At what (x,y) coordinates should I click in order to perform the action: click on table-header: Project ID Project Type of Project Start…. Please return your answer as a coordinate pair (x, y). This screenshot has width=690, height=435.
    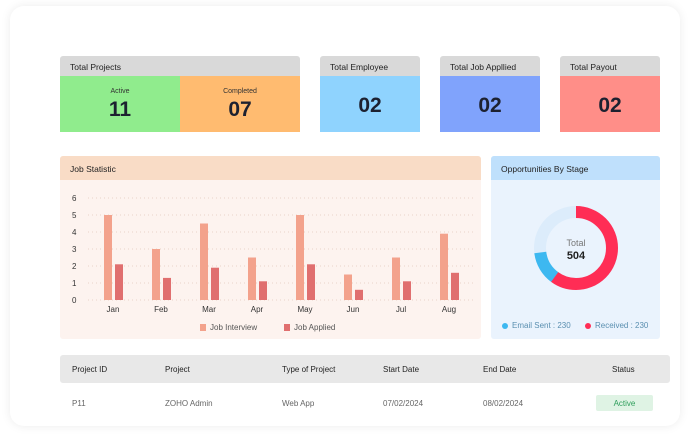
    Looking at the image, I should click on (365, 369).